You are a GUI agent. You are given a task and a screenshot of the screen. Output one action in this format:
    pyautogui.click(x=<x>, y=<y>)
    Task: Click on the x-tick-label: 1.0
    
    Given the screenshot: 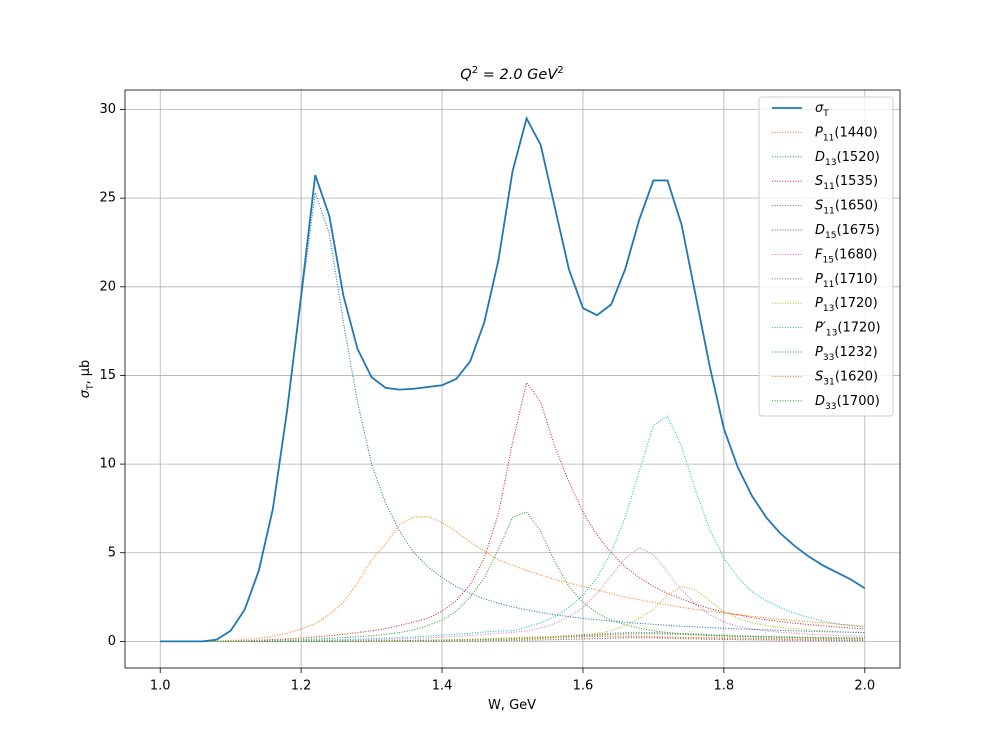 What is the action you would take?
    pyautogui.click(x=160, y=686)
    